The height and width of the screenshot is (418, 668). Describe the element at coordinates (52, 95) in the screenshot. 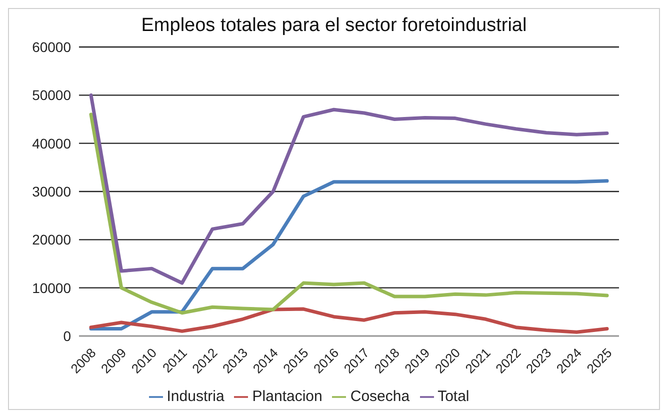

I see `y-tick-label: 50000` at that location.